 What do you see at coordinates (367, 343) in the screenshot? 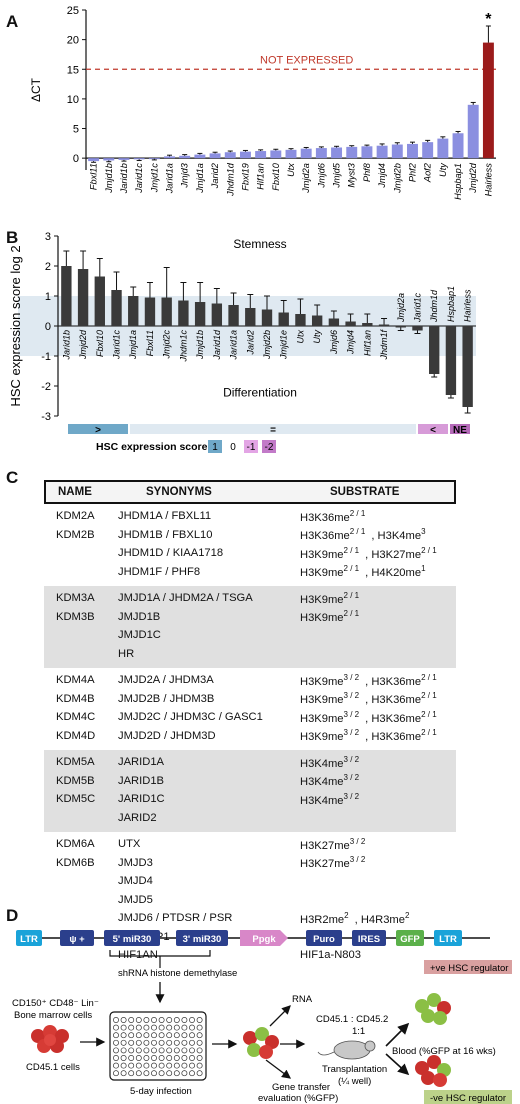
I see `x-tick-label-b: Hif1an` at bounding box center [367, 343].